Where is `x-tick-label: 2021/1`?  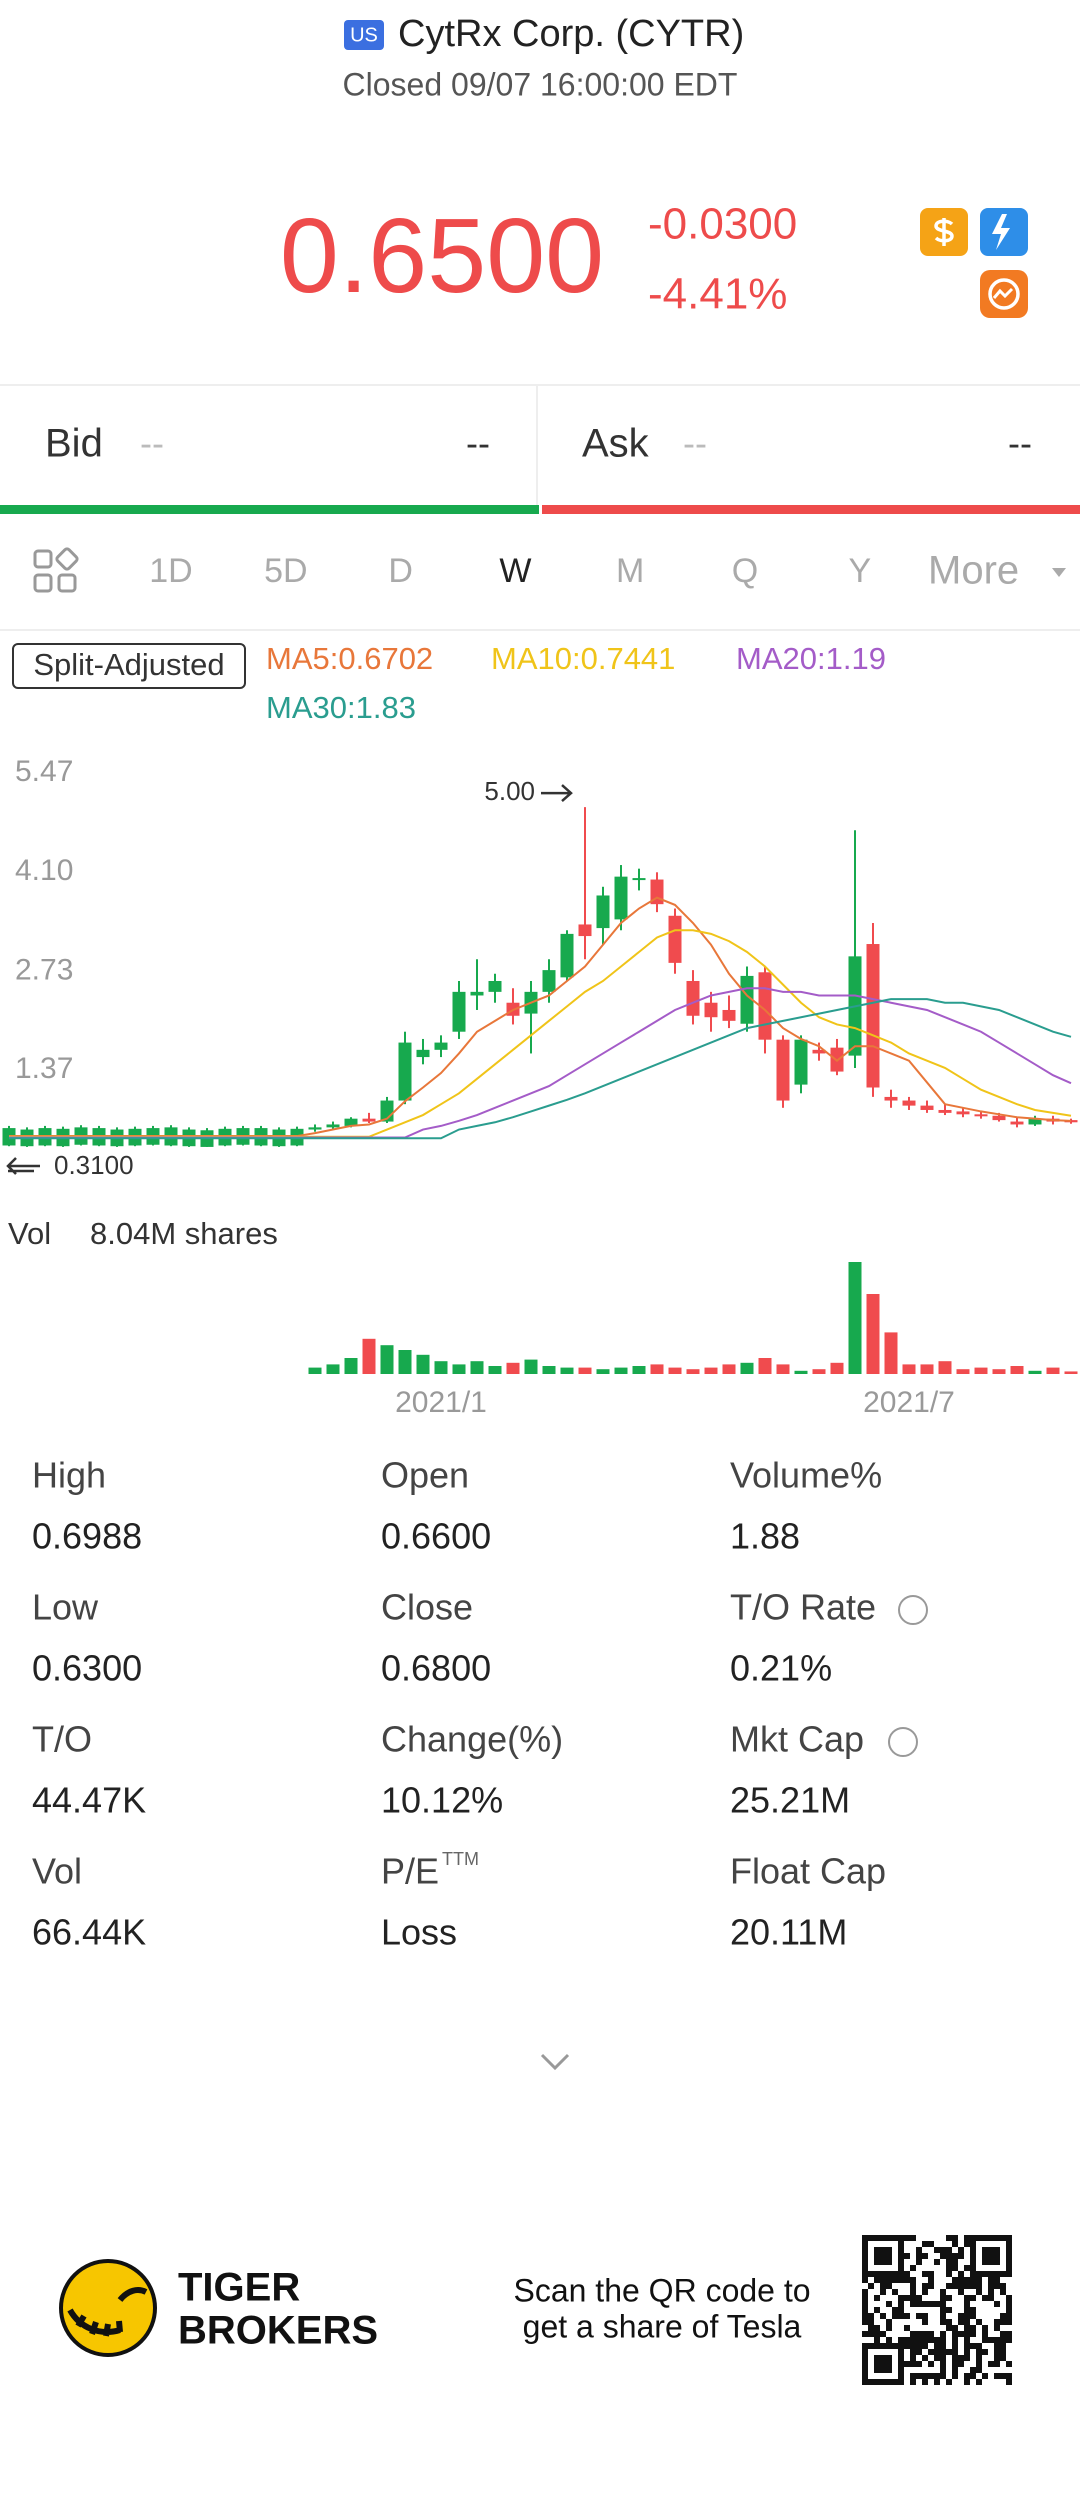 x-tick-label: 2021/1 is located at coordinates (441, 1402).